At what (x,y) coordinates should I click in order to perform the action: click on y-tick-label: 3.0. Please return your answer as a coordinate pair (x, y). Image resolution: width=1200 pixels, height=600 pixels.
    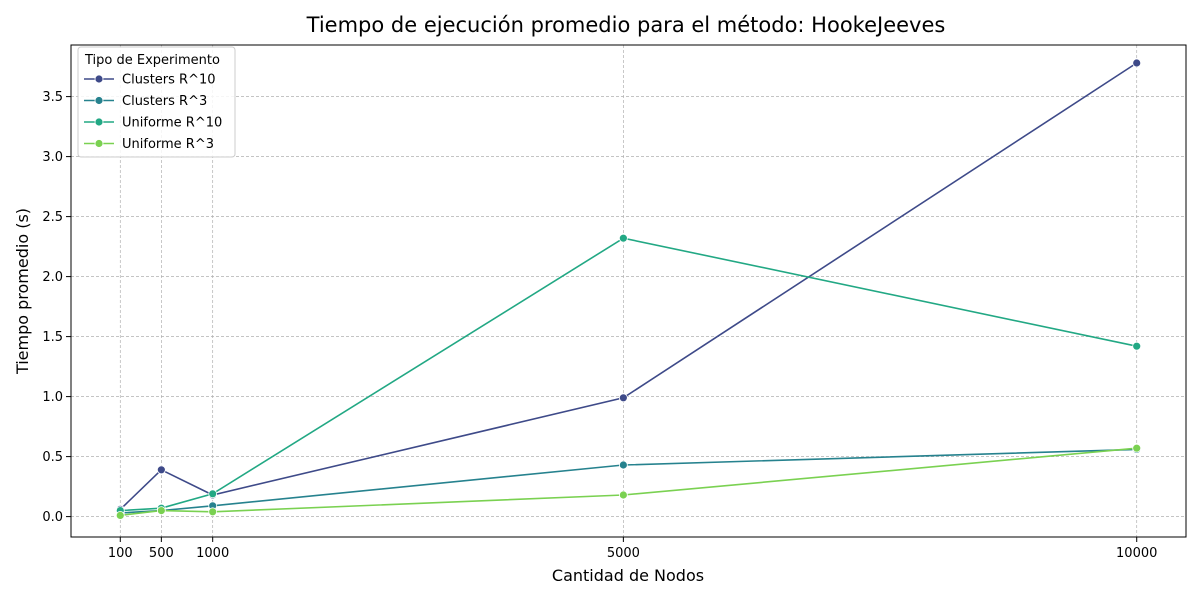
    Looking at the image, I should click on (52, 157).